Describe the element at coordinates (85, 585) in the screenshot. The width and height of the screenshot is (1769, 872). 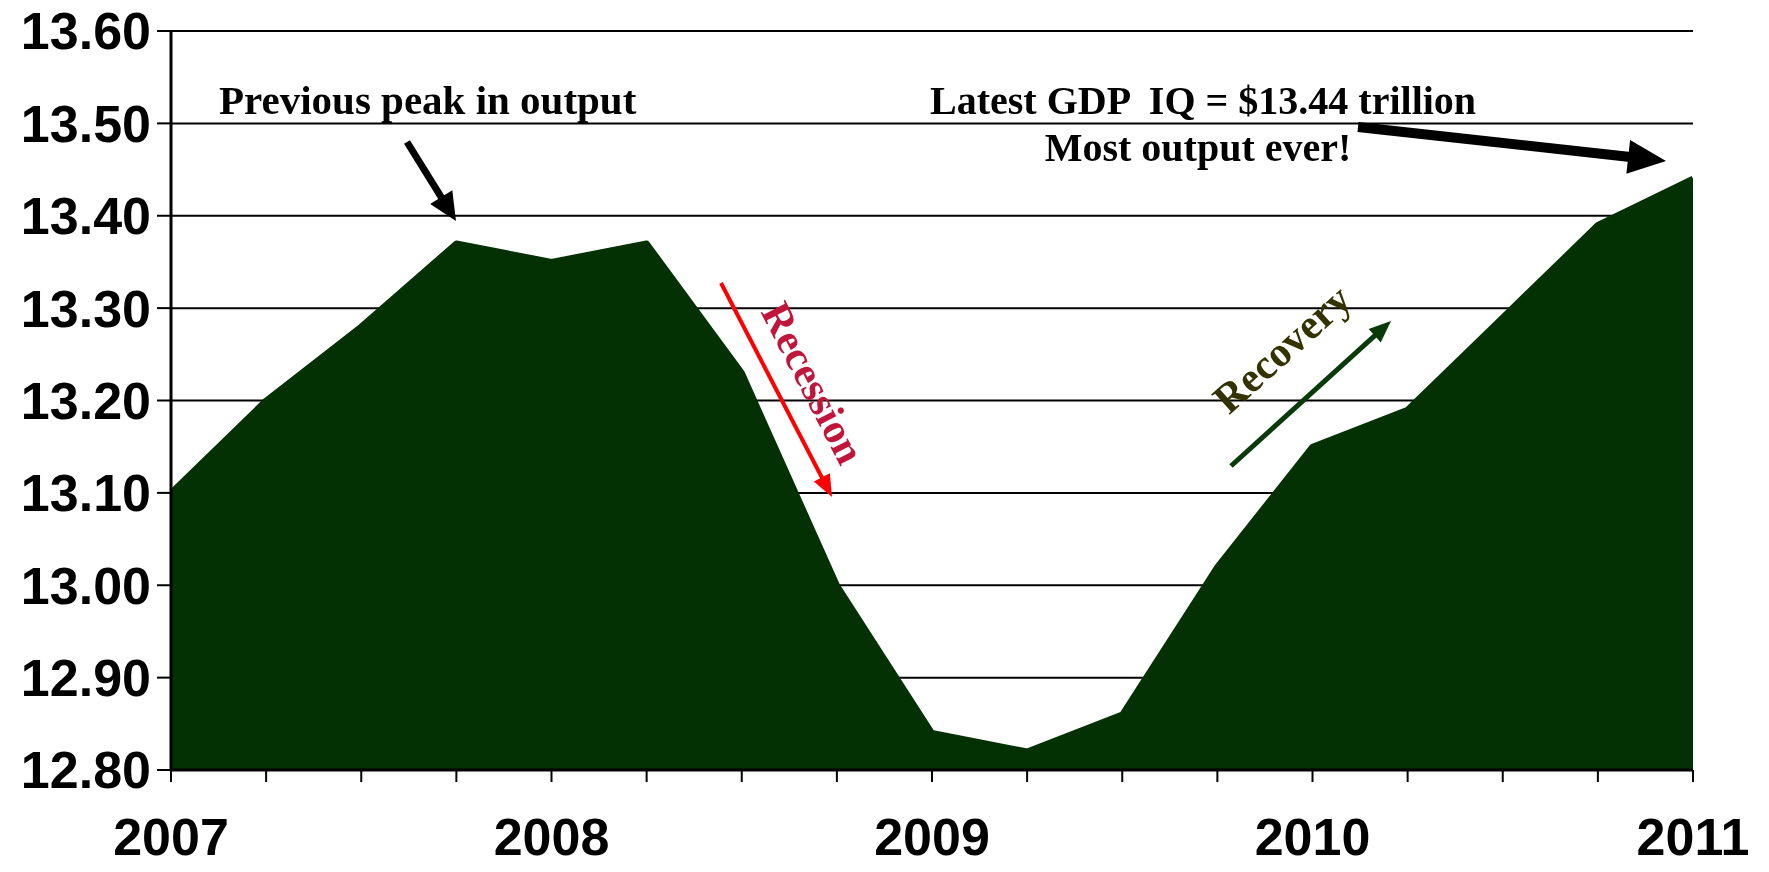
I see `y-tick-label: 13.00` at that location.